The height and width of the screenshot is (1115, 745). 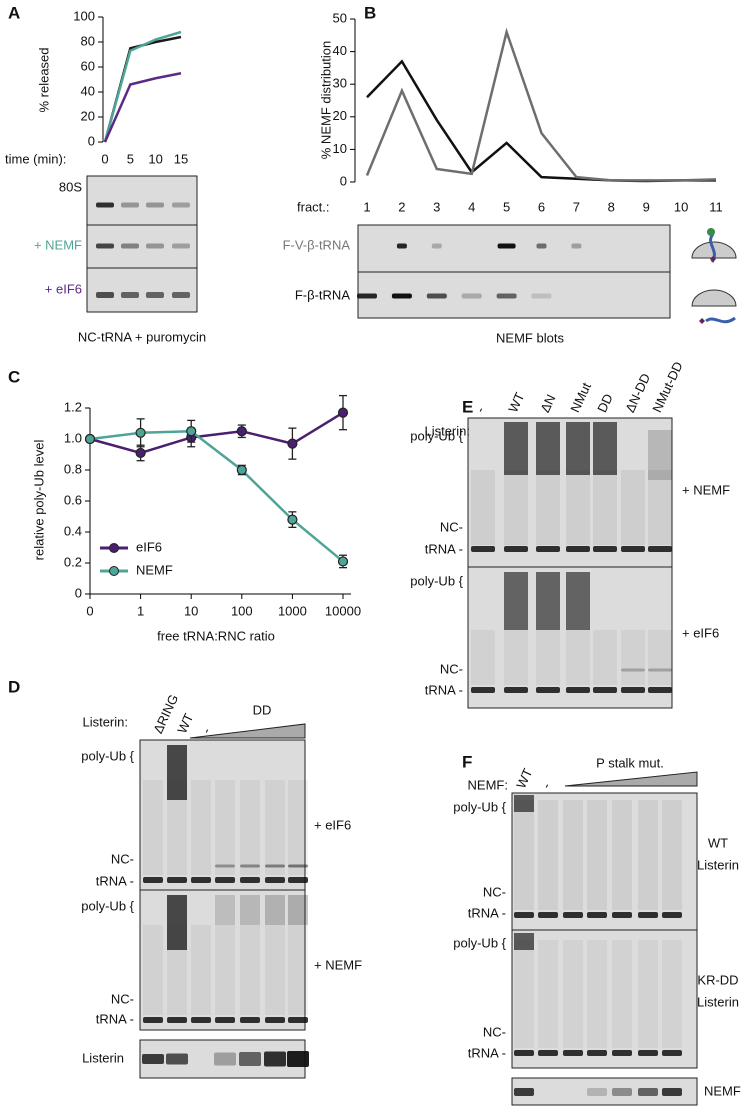 What do you see at coordinates (605, 402) in the screenshot?
I see `lane-label: DD` at bounding box center [605, 402].